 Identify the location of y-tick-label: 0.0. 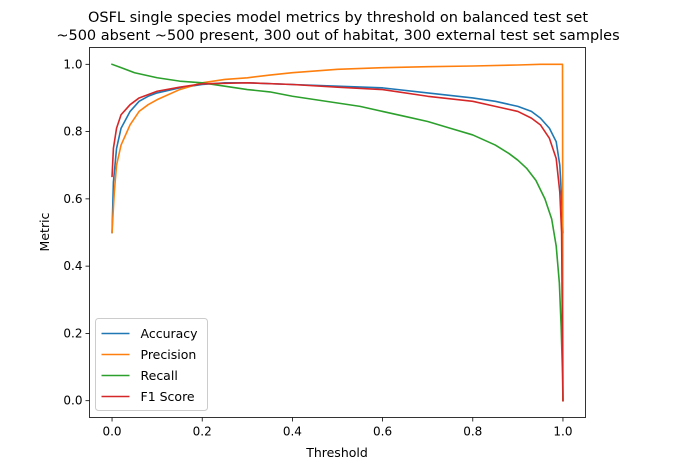
(72, 401).